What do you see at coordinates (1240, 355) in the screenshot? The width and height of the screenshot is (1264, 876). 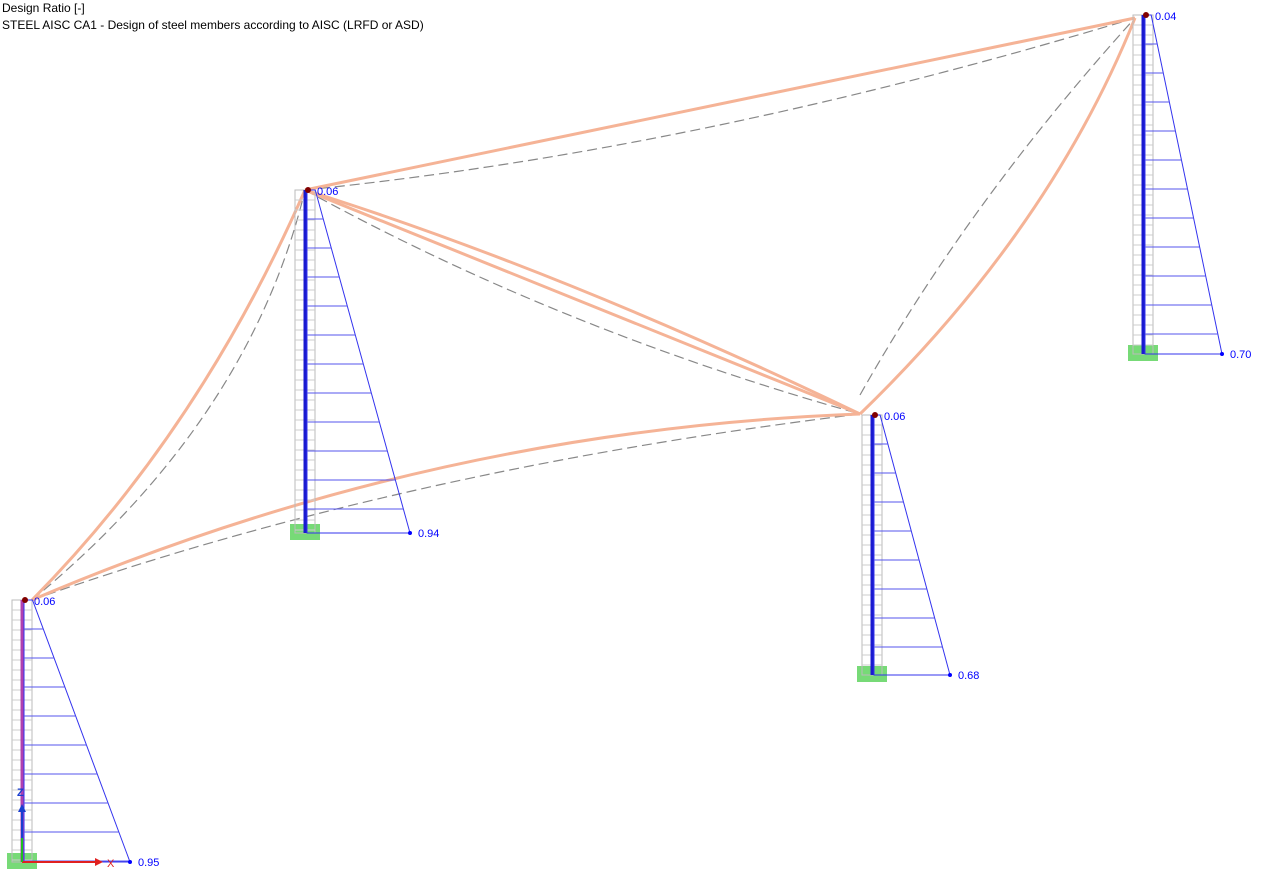 I see `ratio-bottom: 0.70` at bounding box center [1240, 355].